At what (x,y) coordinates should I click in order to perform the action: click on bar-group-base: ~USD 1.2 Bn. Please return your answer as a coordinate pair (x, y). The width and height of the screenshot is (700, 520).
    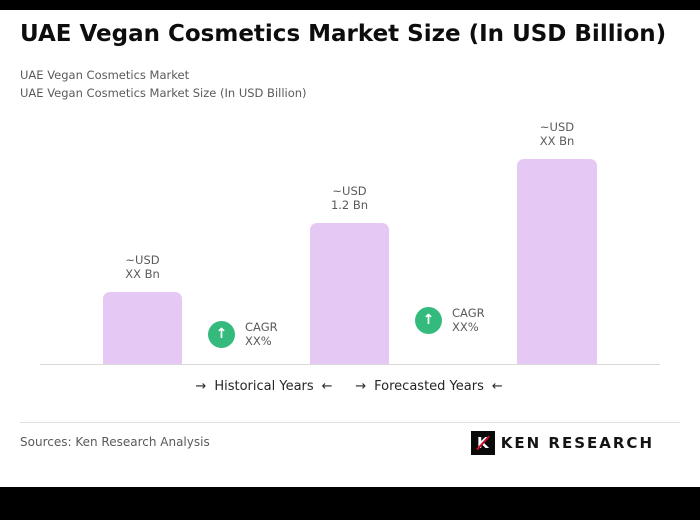
    Looking at the image, I should click on (349, 242).